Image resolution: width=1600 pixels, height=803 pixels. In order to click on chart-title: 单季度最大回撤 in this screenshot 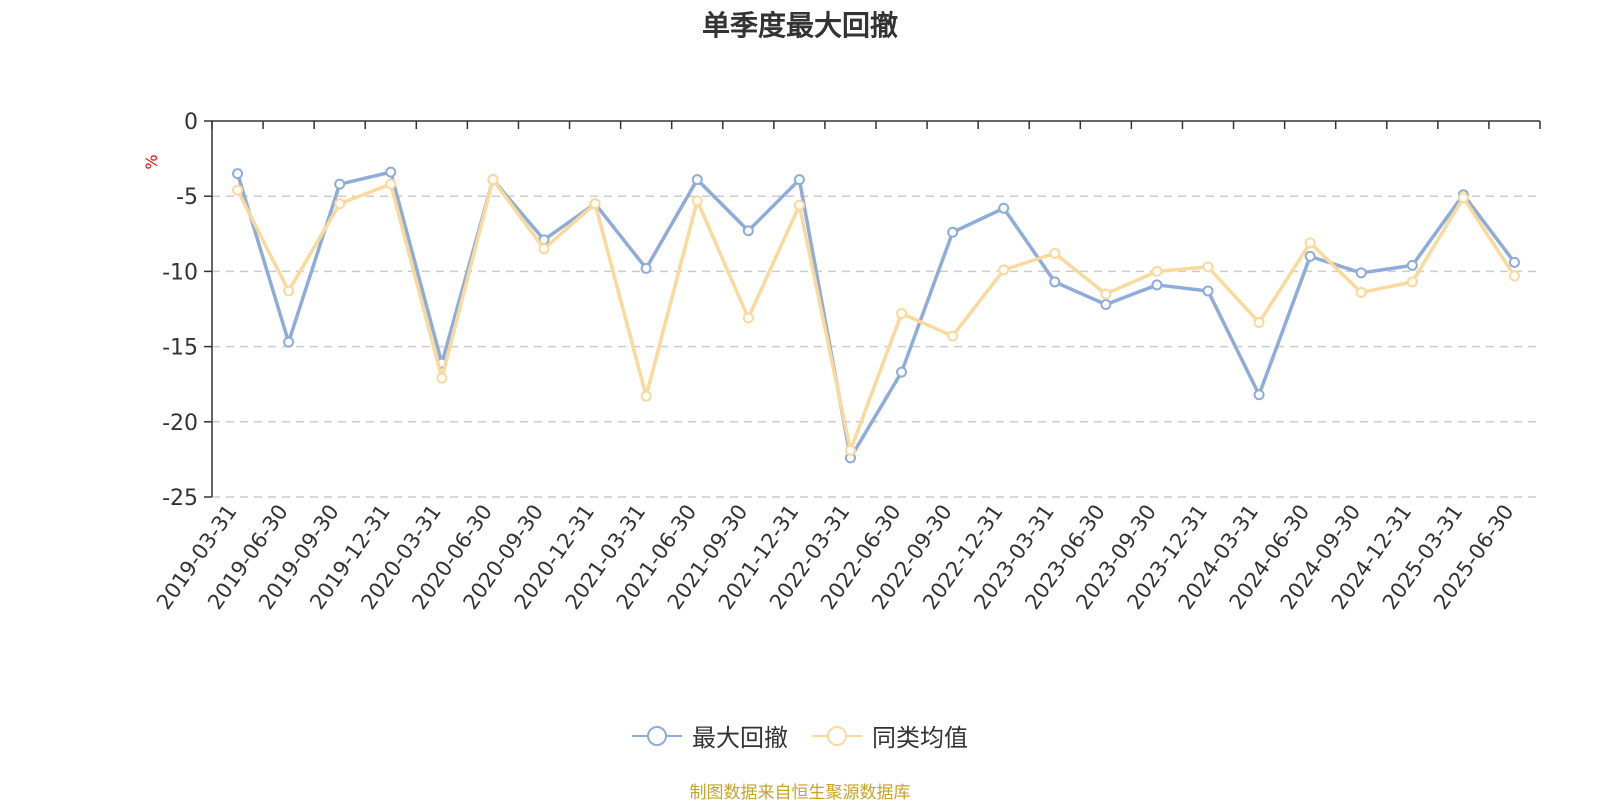, I will do `click(799, 25)`.